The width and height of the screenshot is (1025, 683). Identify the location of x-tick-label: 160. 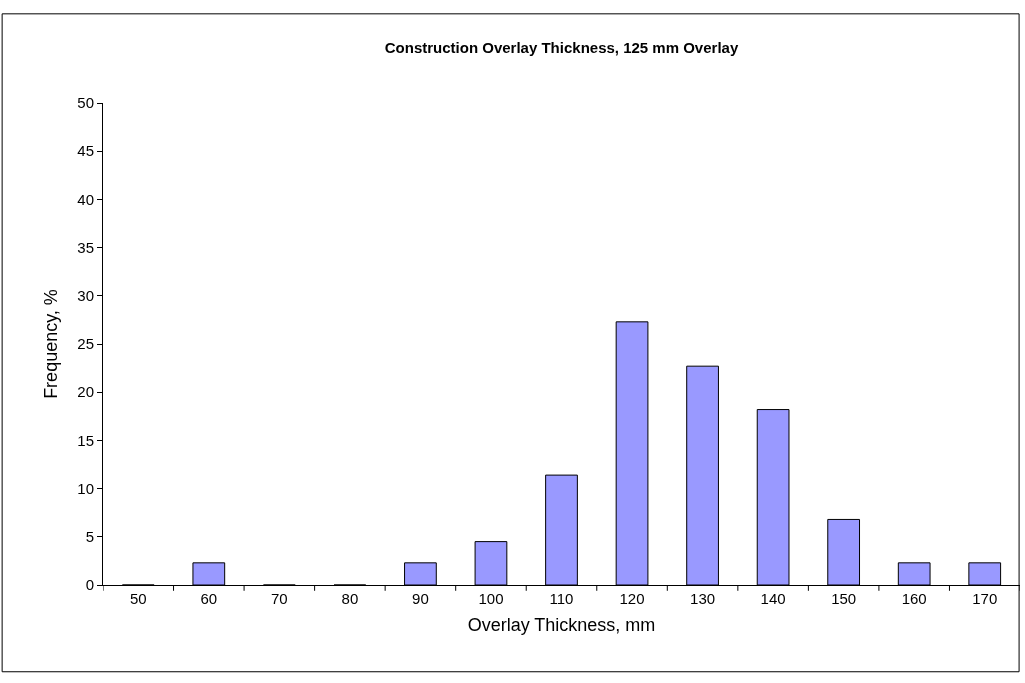
(914, 598).